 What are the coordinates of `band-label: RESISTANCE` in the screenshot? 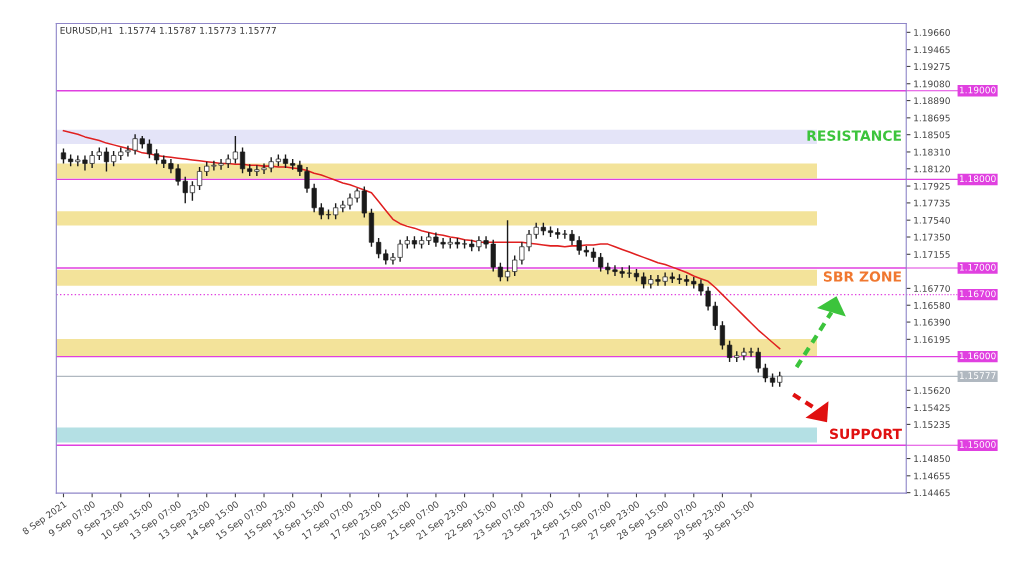 It's located at (854, 135).